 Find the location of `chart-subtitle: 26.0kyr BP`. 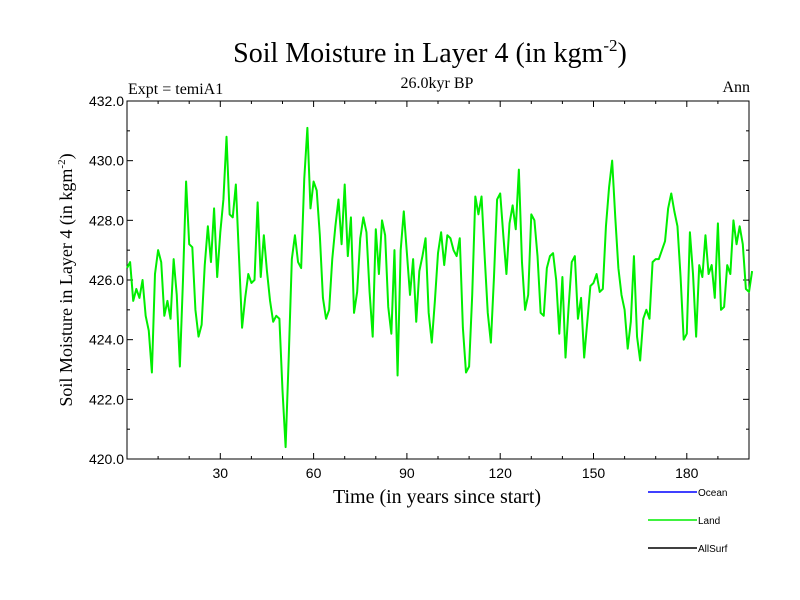

chart-subtitle: 26.0kyr BP is located at coordinates (437, 83).